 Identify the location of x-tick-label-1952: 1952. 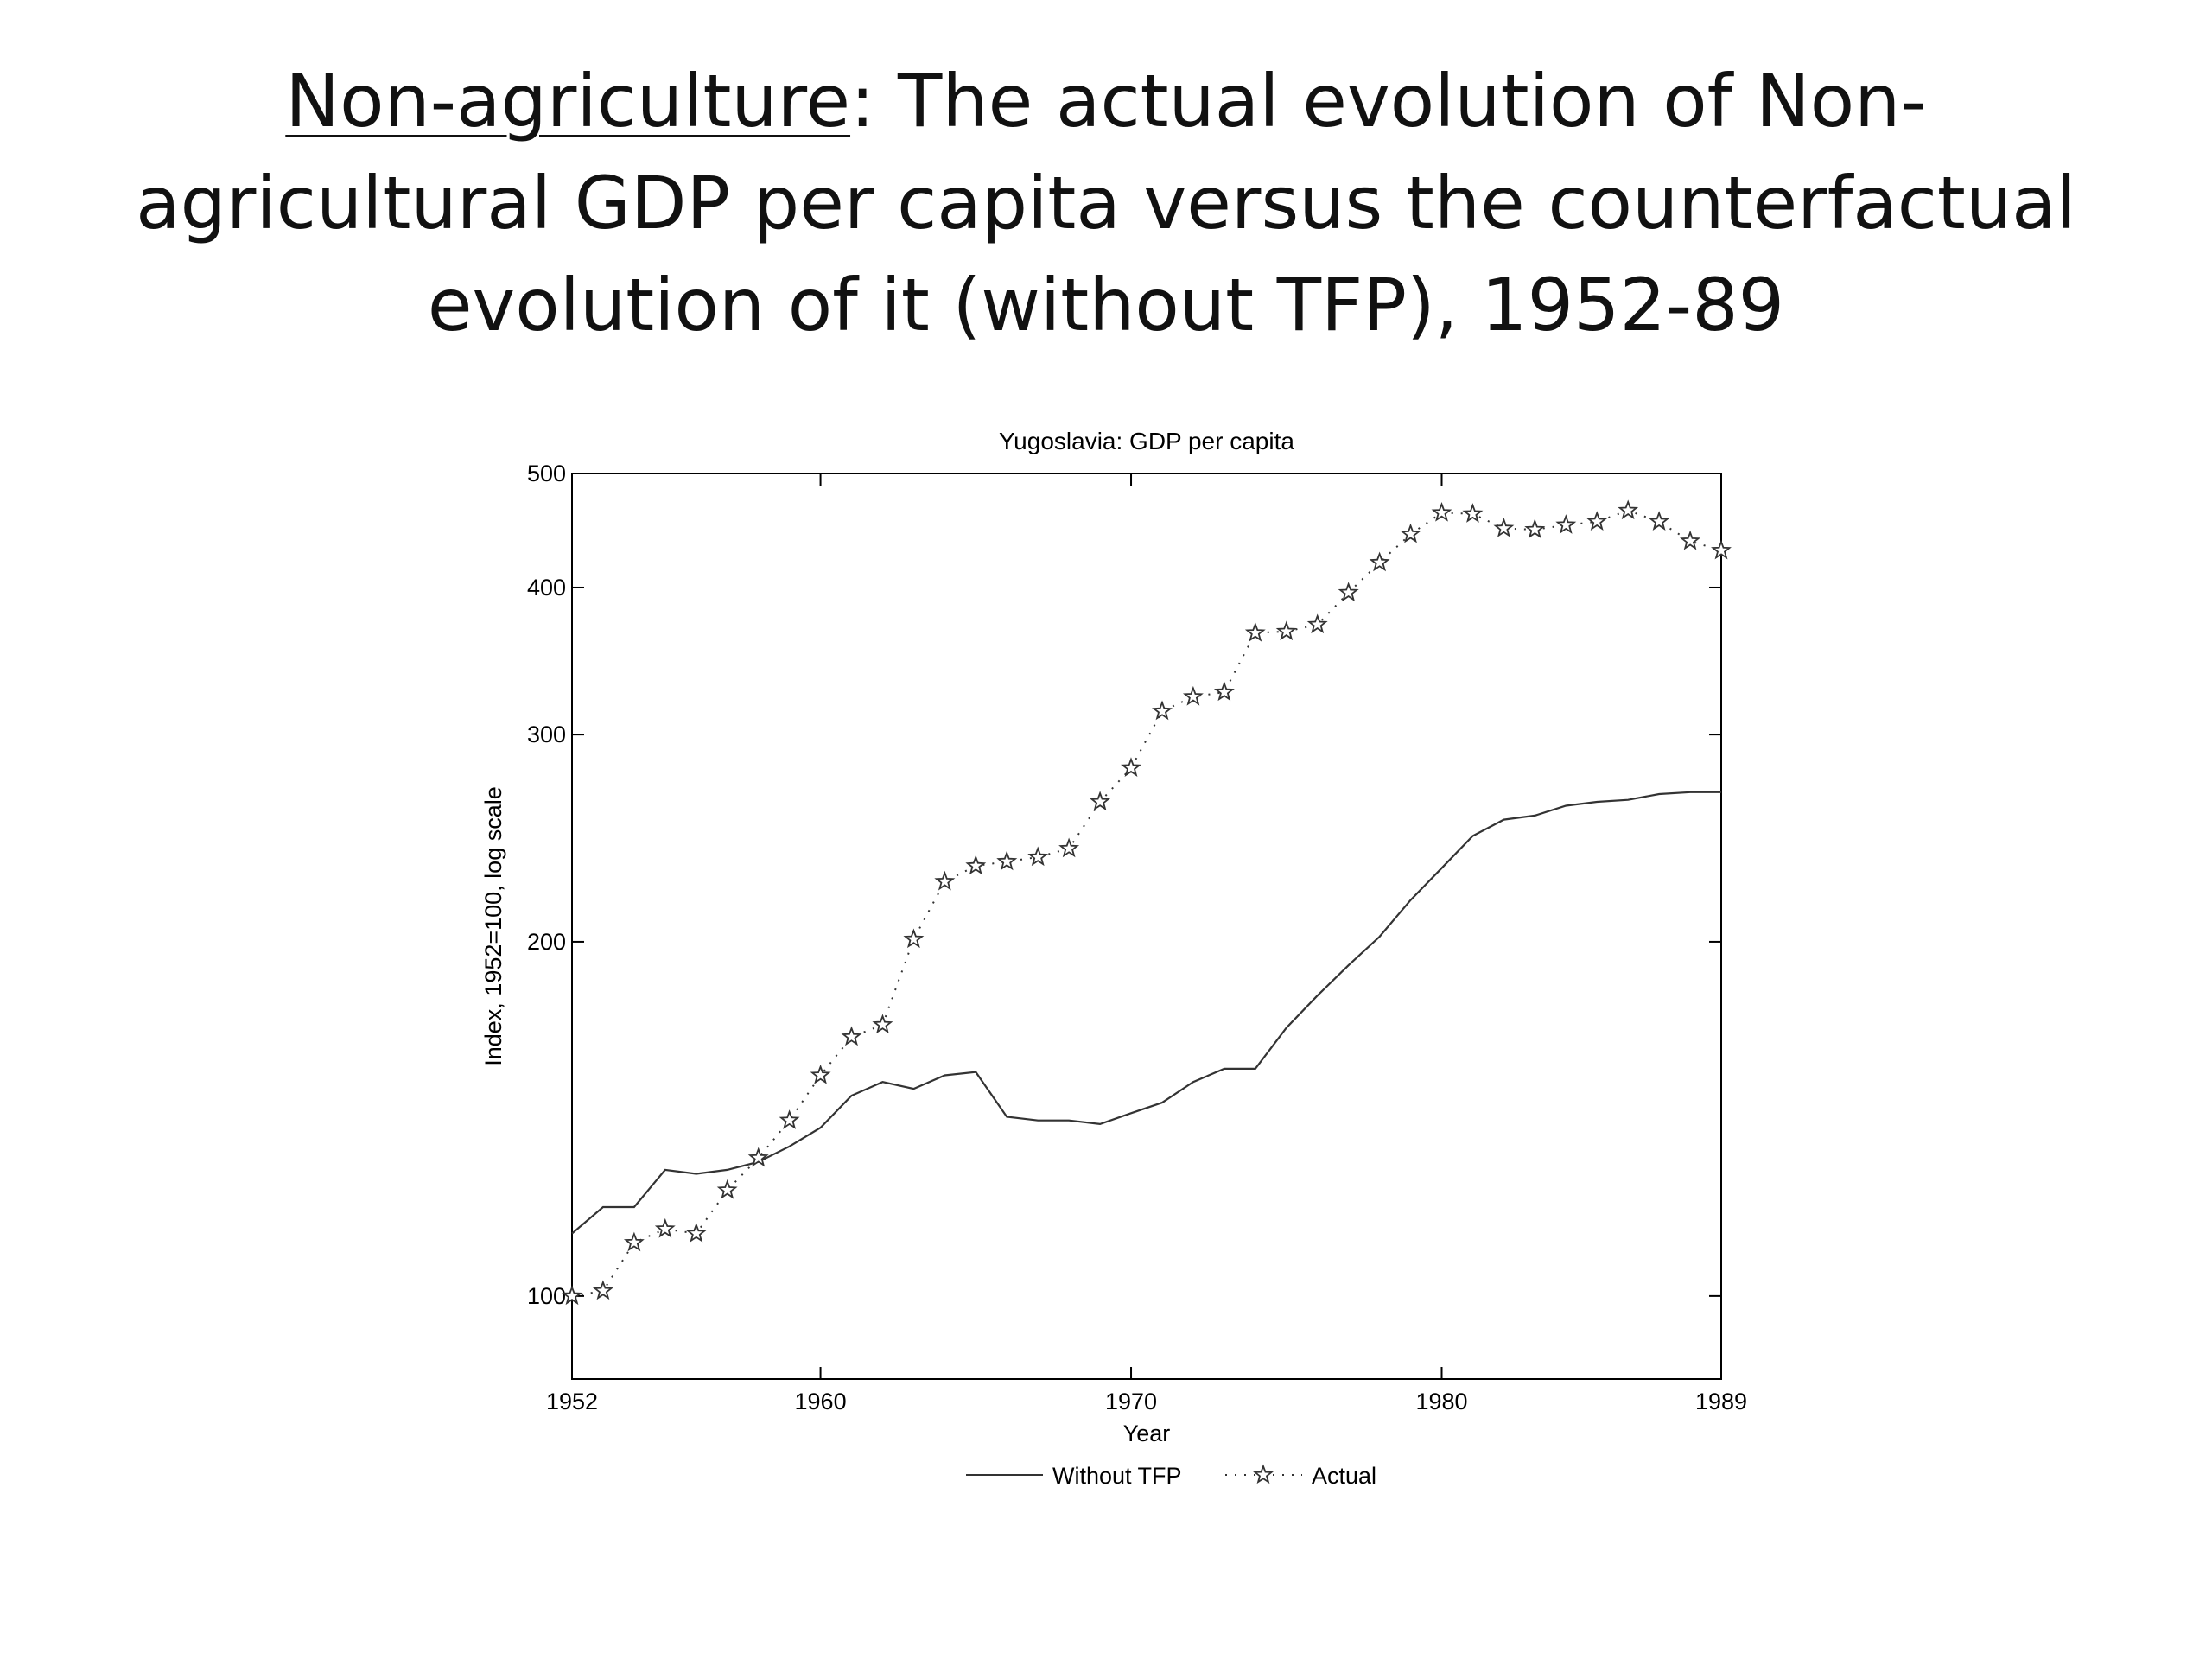
(572, 1401).